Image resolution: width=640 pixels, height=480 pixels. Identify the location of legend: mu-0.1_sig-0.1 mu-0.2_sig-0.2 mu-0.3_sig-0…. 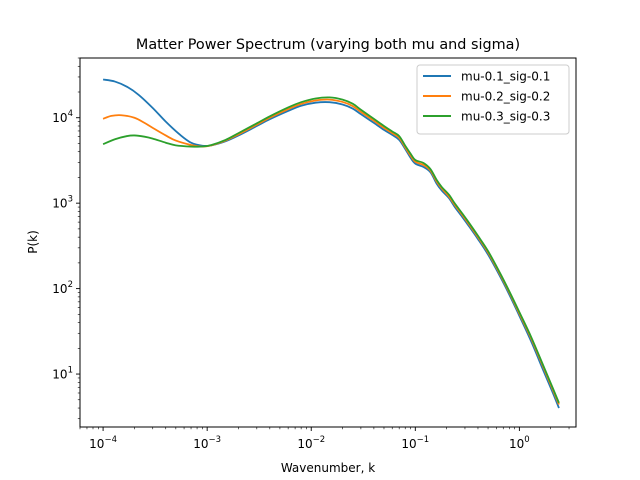
(493, 99).